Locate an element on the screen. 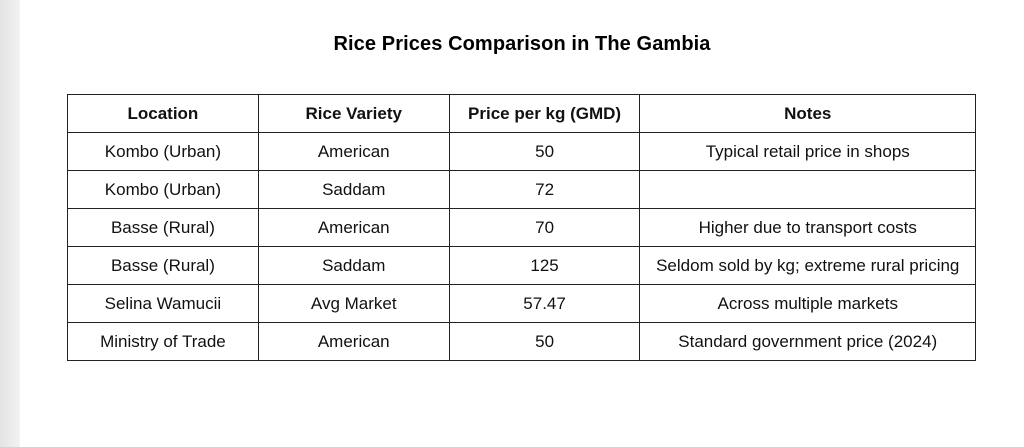 Image resolution: width=1024 pixels, height=447 pixels. cell-location: Selina Wamucii is located at coordinates (163, 303).